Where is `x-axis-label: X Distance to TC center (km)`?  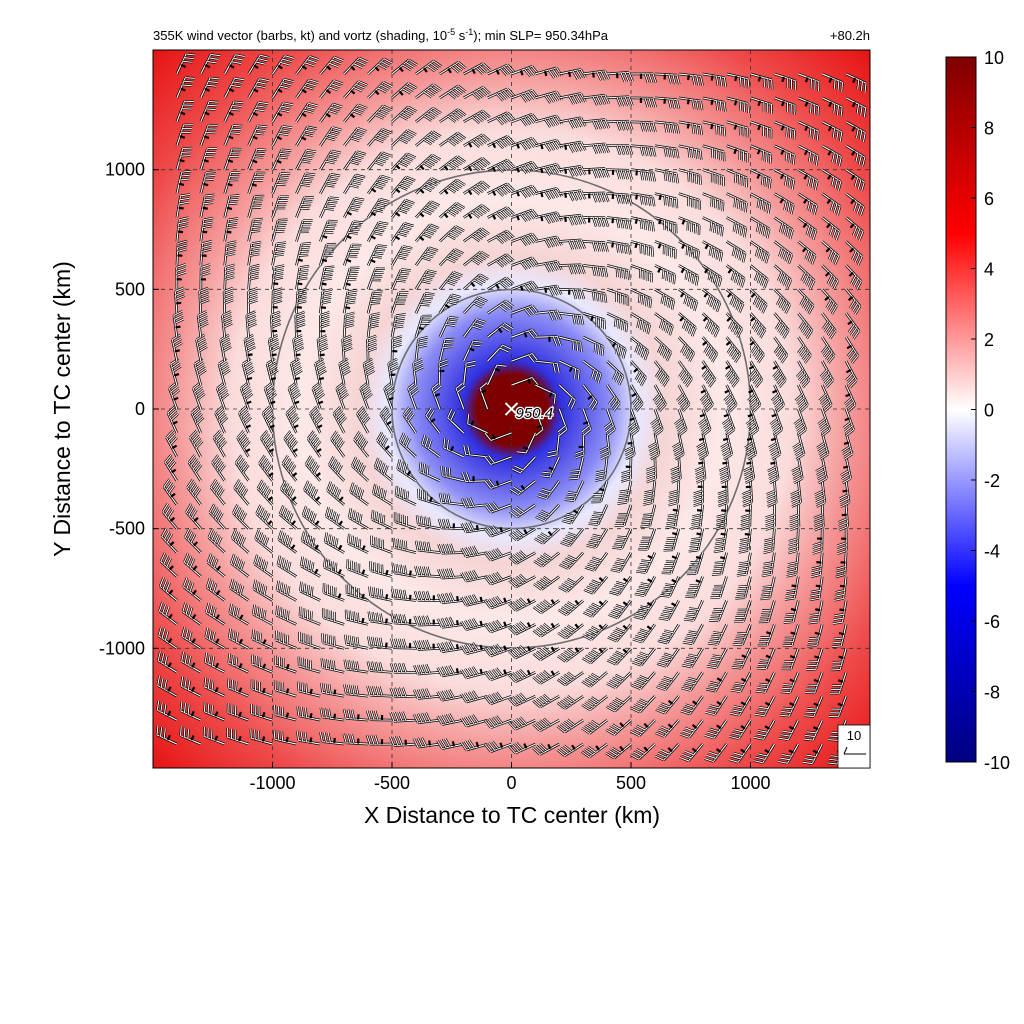 x-axis-label: X Distance to TC center (km) is located at coordinates (512, 815).